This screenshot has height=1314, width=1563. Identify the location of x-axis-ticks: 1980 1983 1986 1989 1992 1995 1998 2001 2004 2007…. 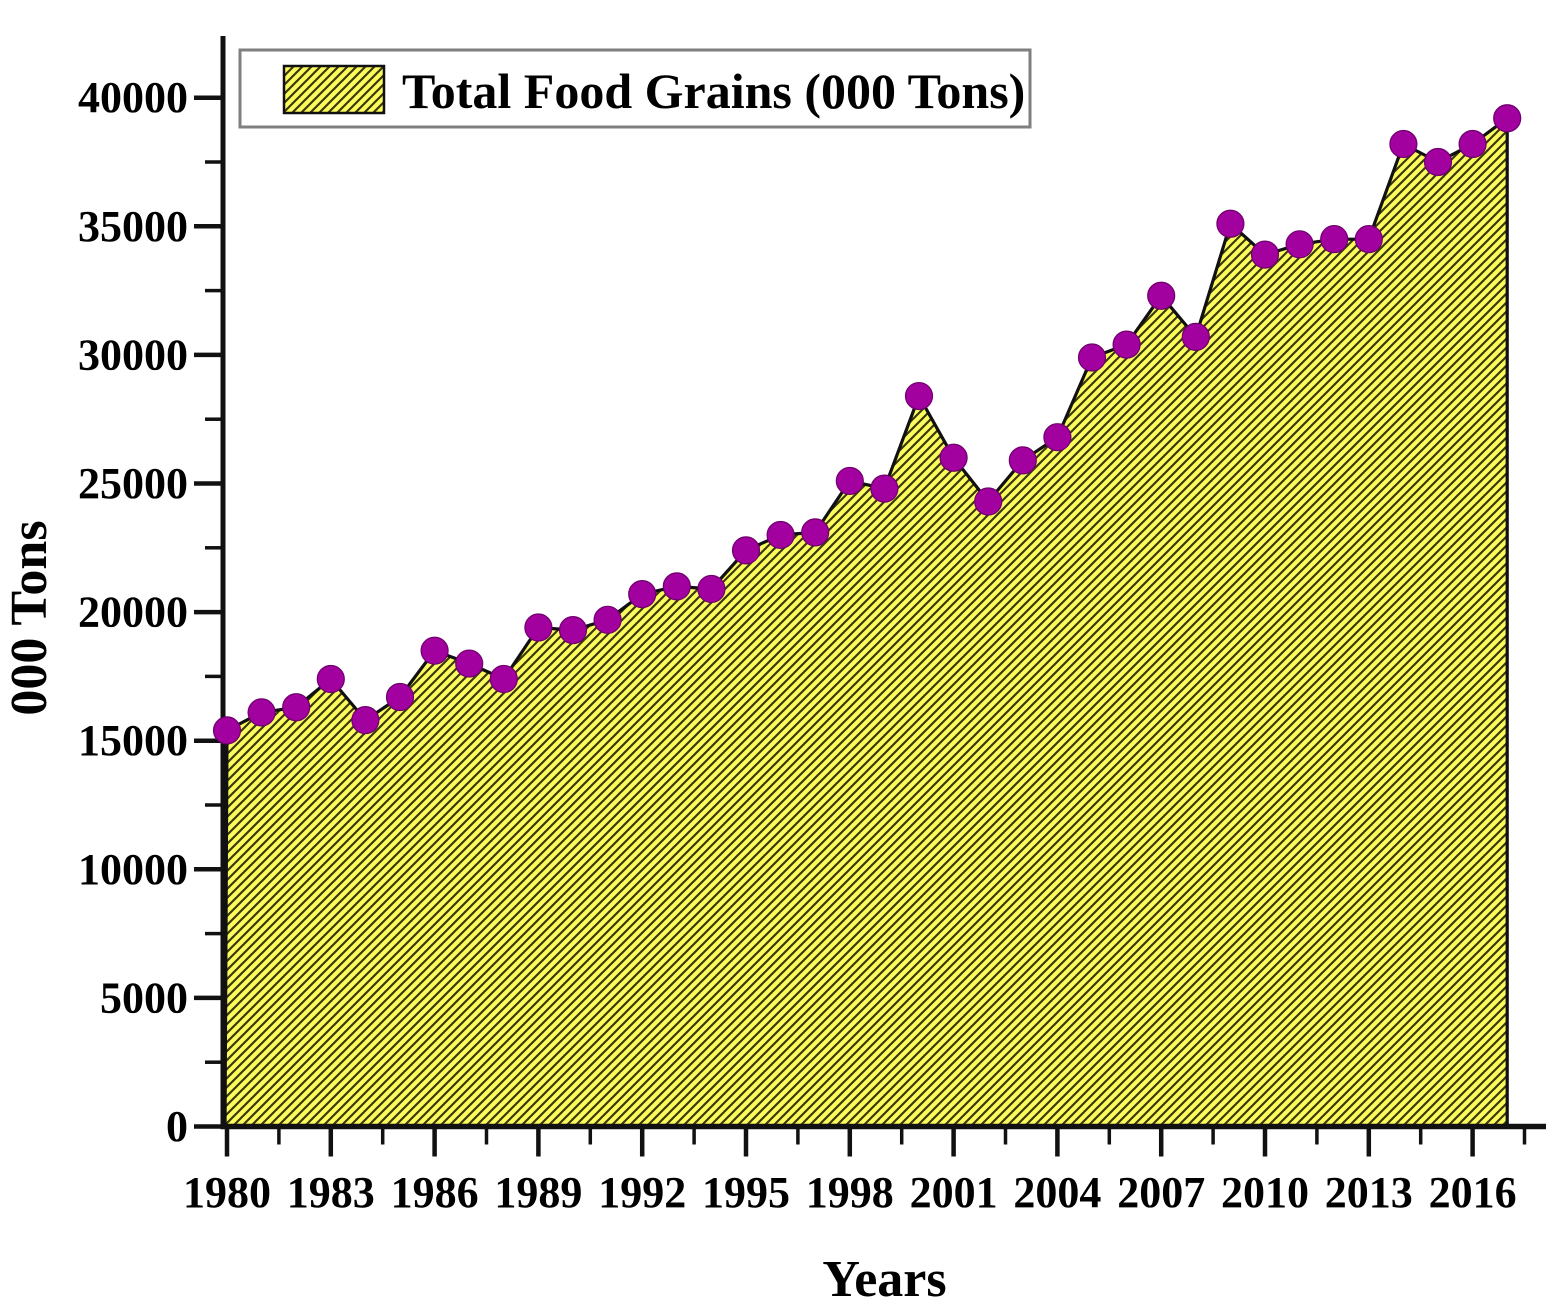
(855, 1172).